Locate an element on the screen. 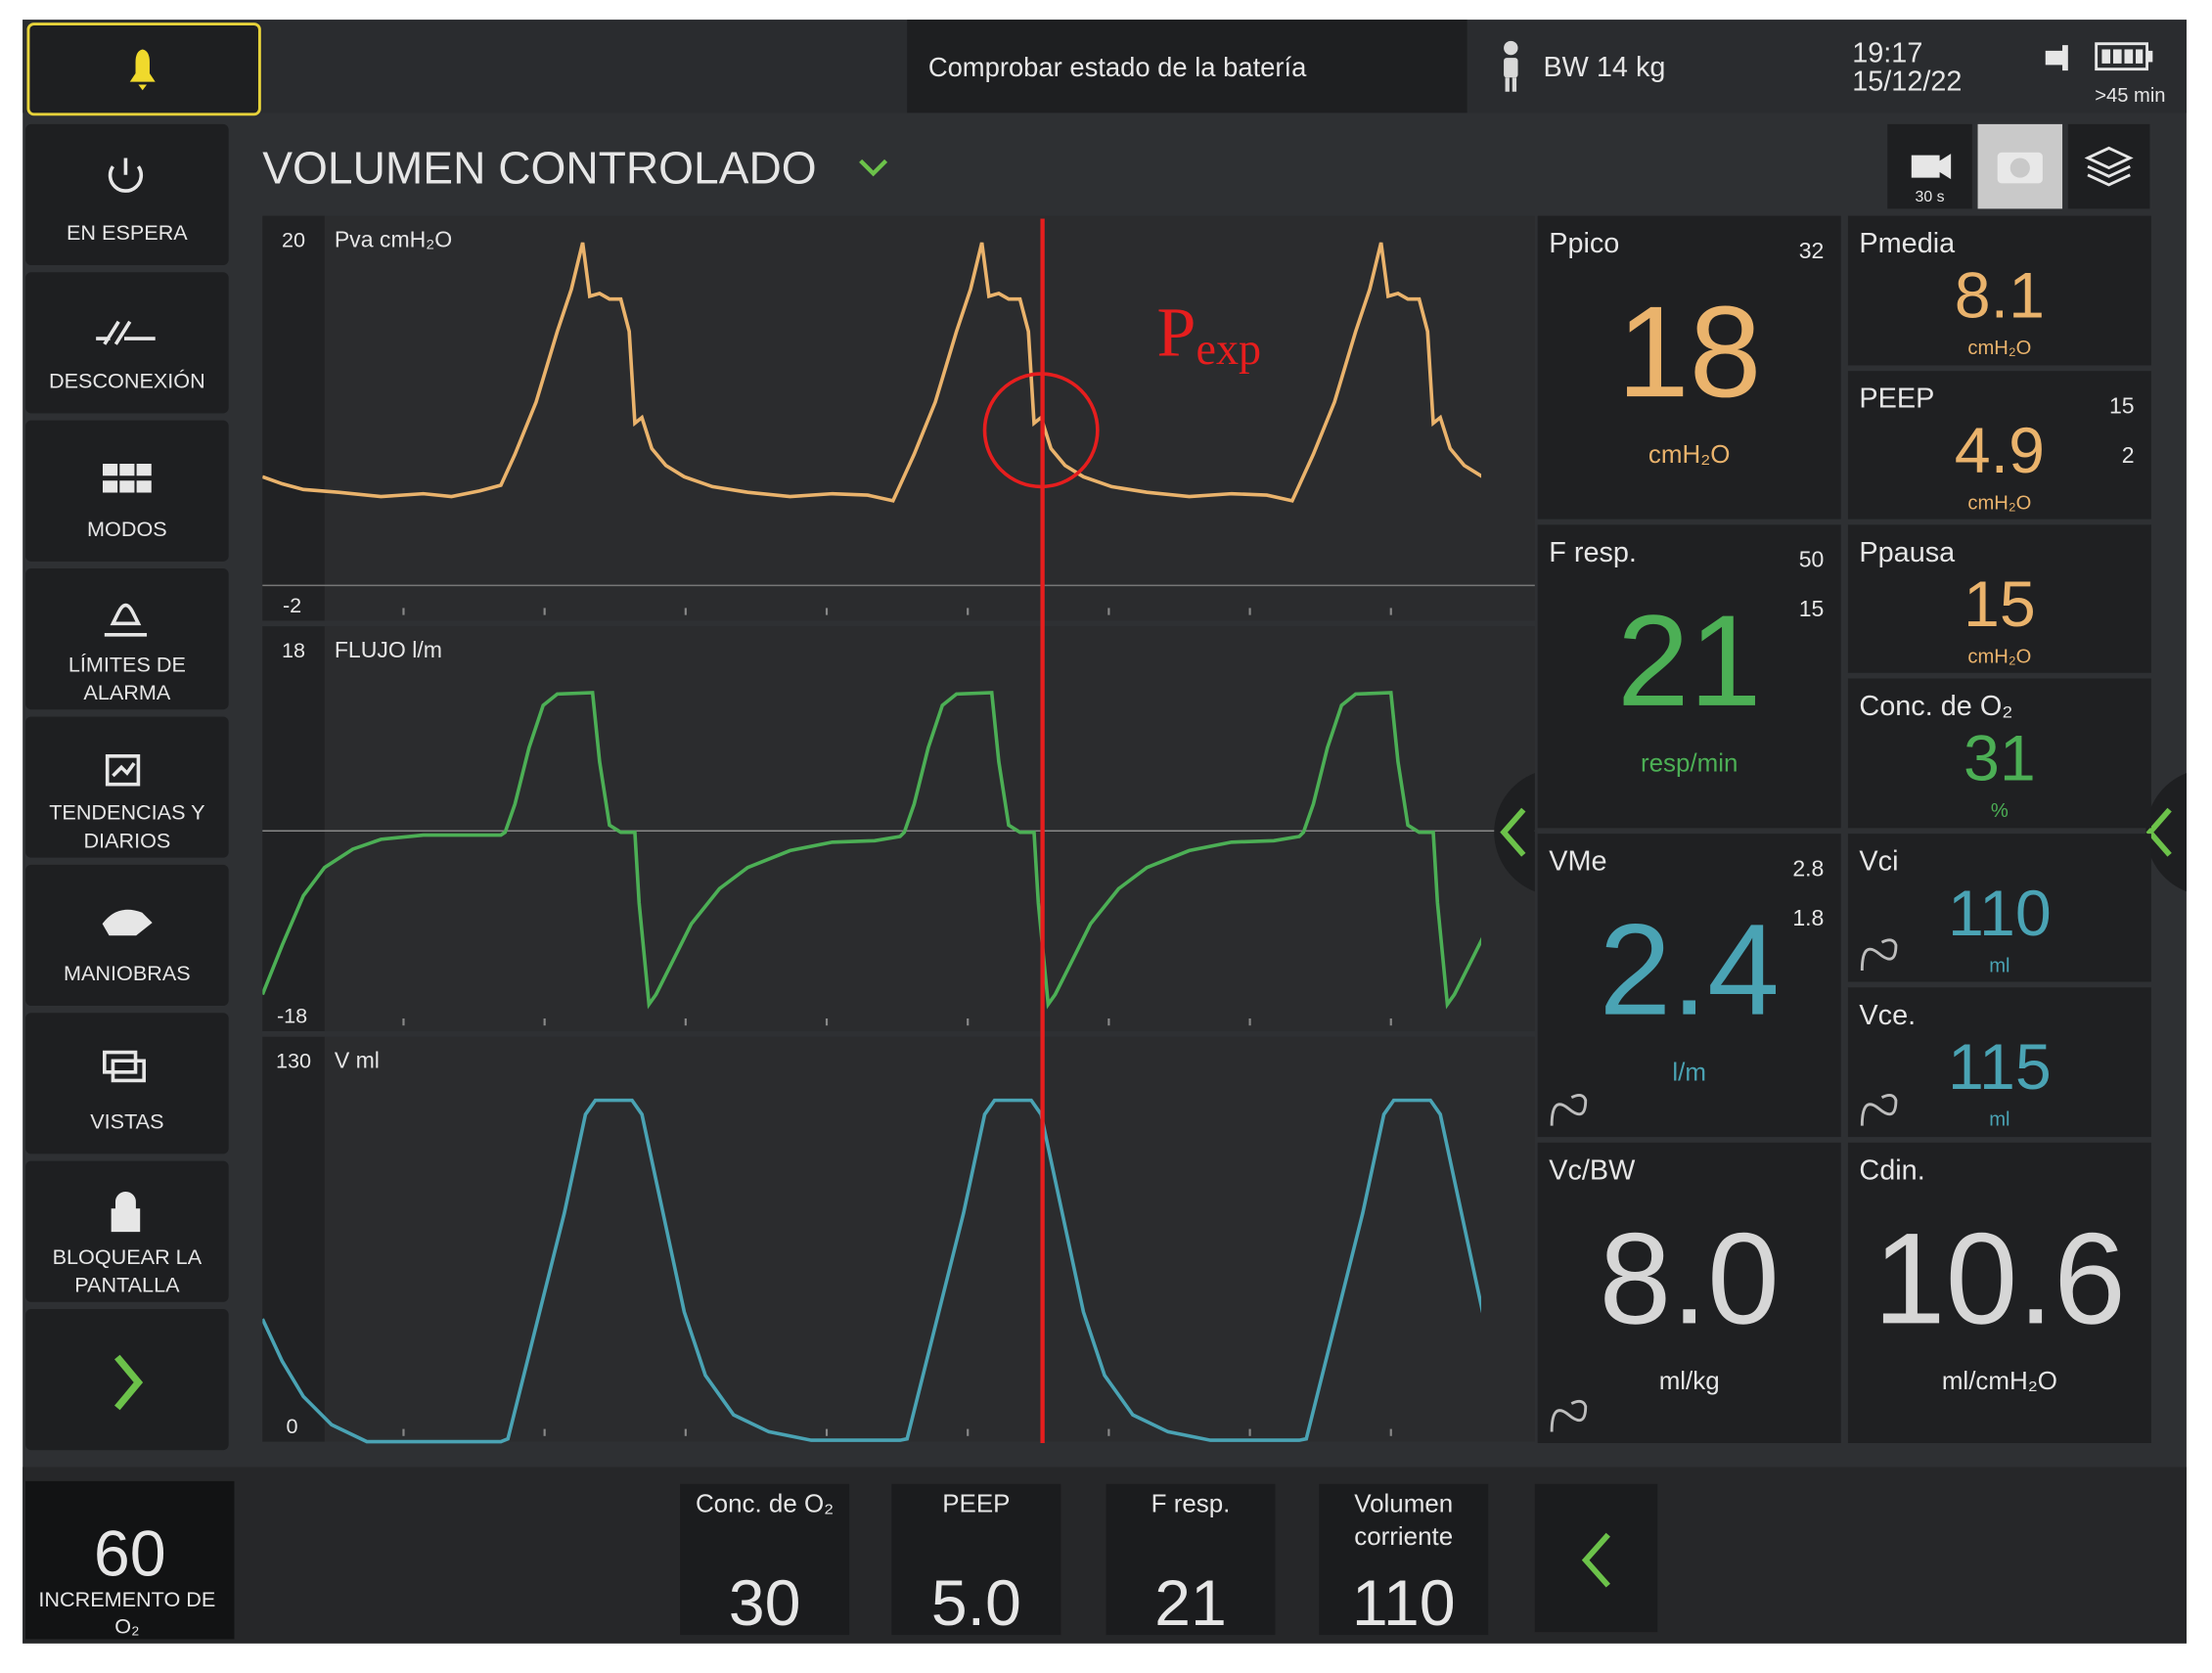  alarm-limit: 32 is located at coordinates (1812, 250).